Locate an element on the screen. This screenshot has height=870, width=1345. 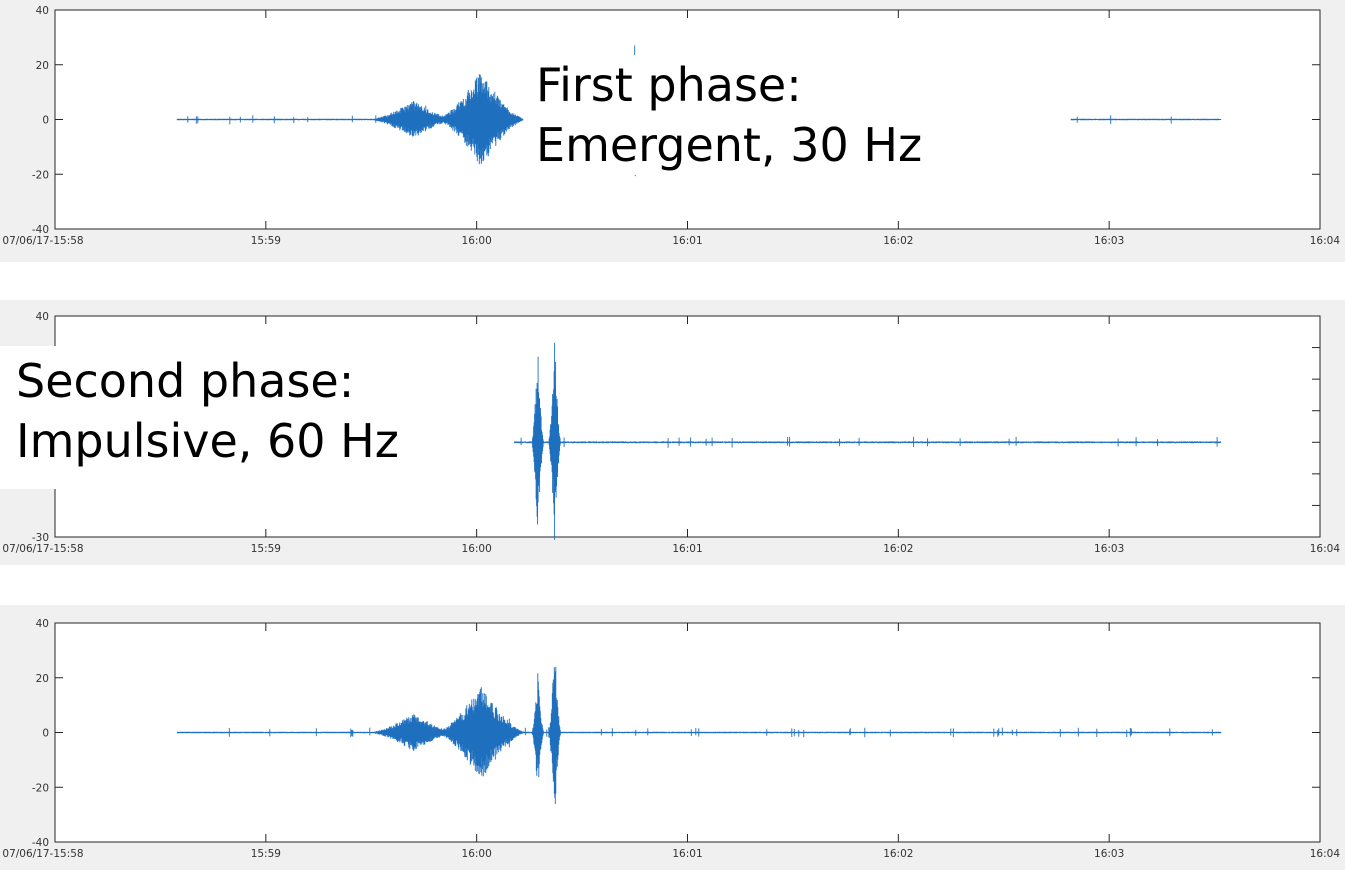
second-phase-line1: Second phase: is located at coordinates (185, 381).